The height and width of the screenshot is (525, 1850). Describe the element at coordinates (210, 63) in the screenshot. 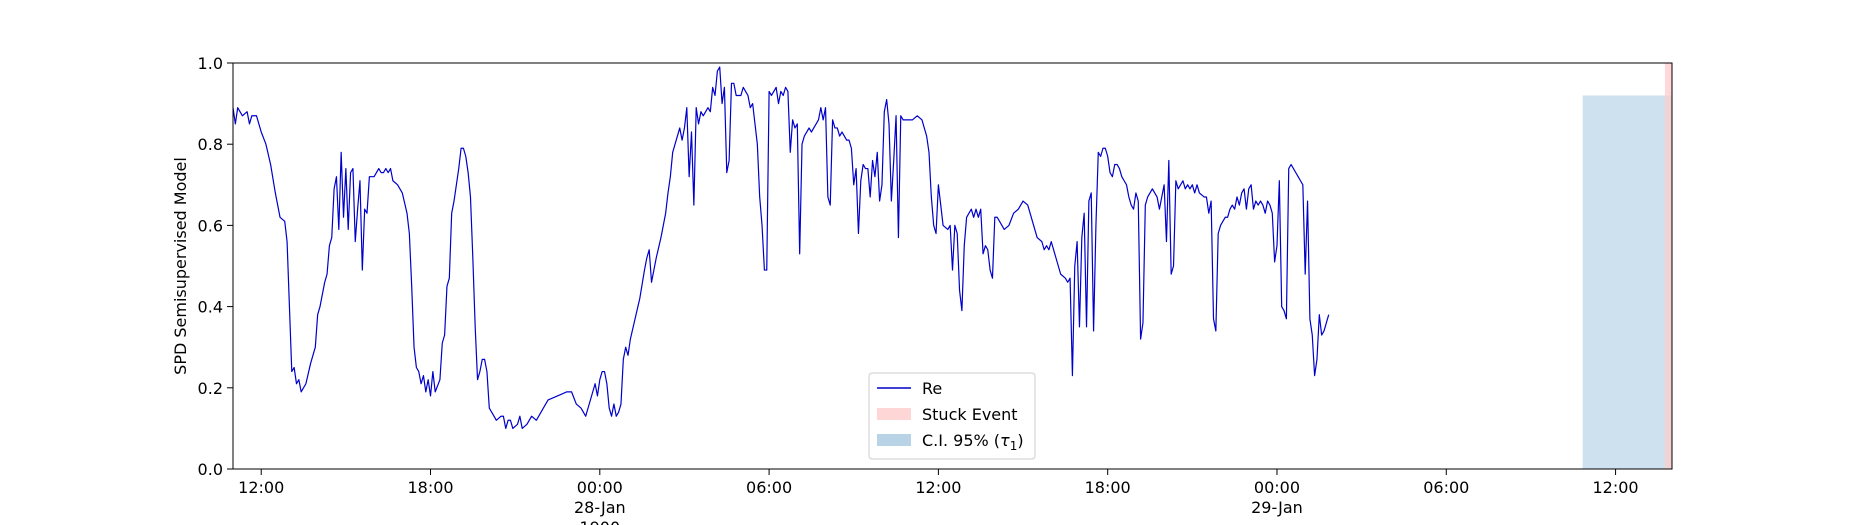

I see `y-tick-label: 1.0` at that location.